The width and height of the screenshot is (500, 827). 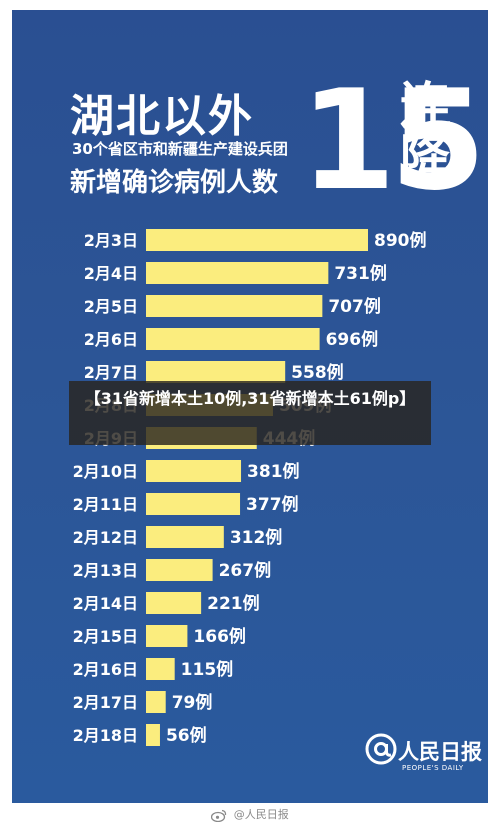 I want to click on value-label: 221例, so click(x=233, y=603).